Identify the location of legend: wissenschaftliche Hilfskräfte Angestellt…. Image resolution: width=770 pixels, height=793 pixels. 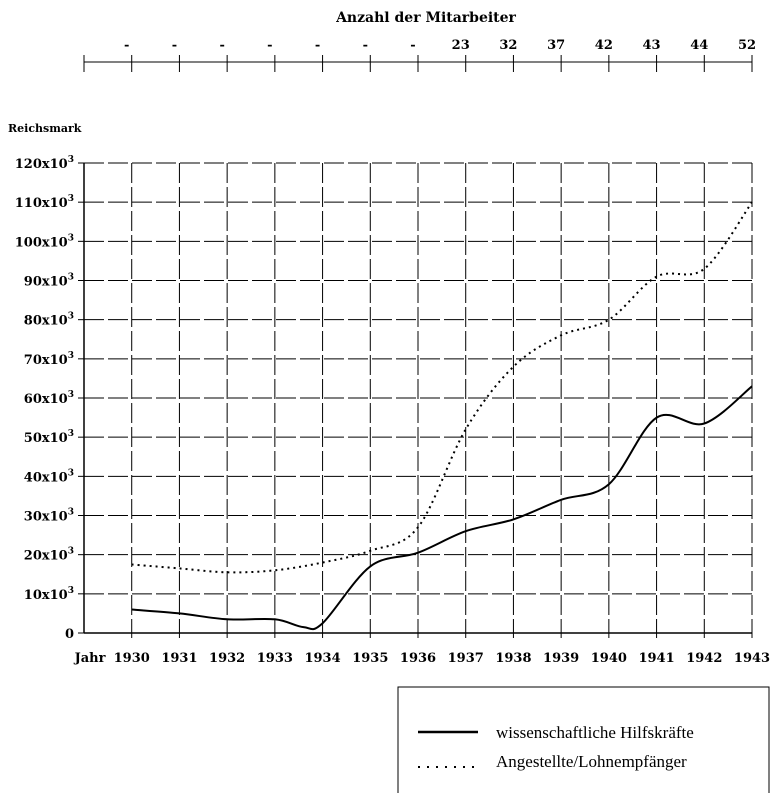
(583, 739).